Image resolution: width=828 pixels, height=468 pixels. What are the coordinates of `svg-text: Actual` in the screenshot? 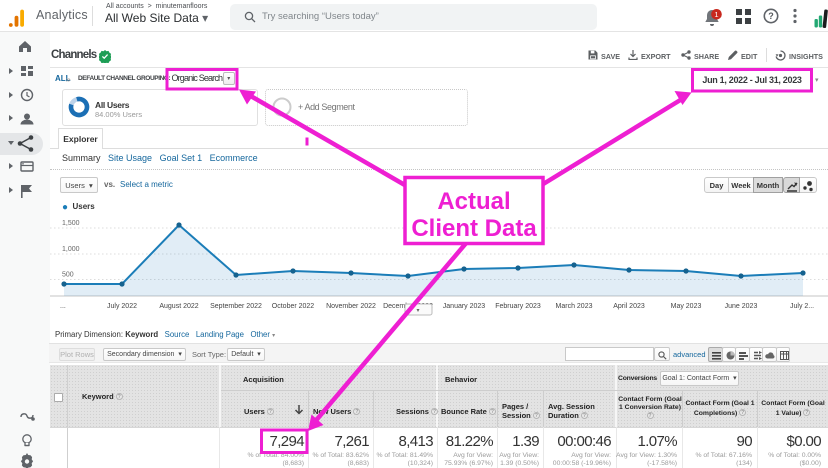 It's located at (473, 201).